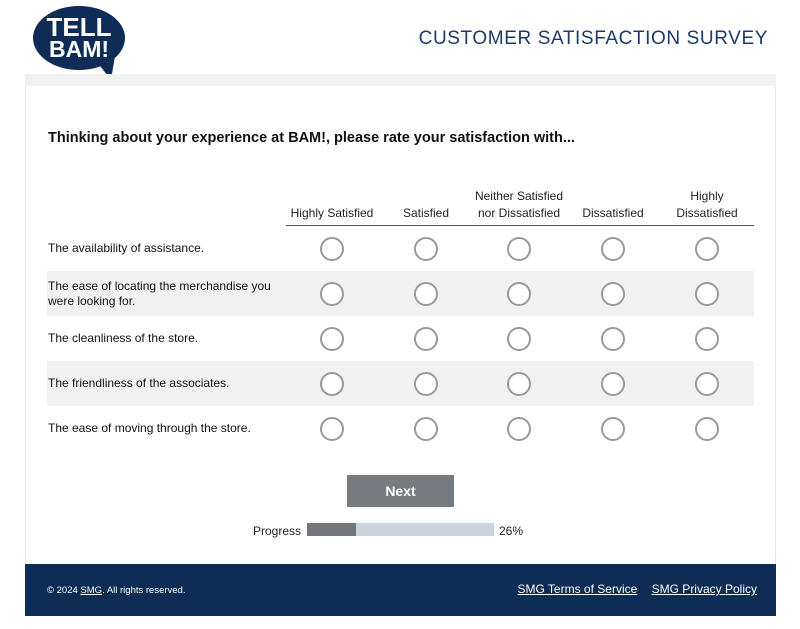 The width and height of the screenshot is (800, 629). What do you see at coordinates (126, 248) in the screenshot?
I see `row-label: The availability of assistance.` at bounding box center [126, 248].